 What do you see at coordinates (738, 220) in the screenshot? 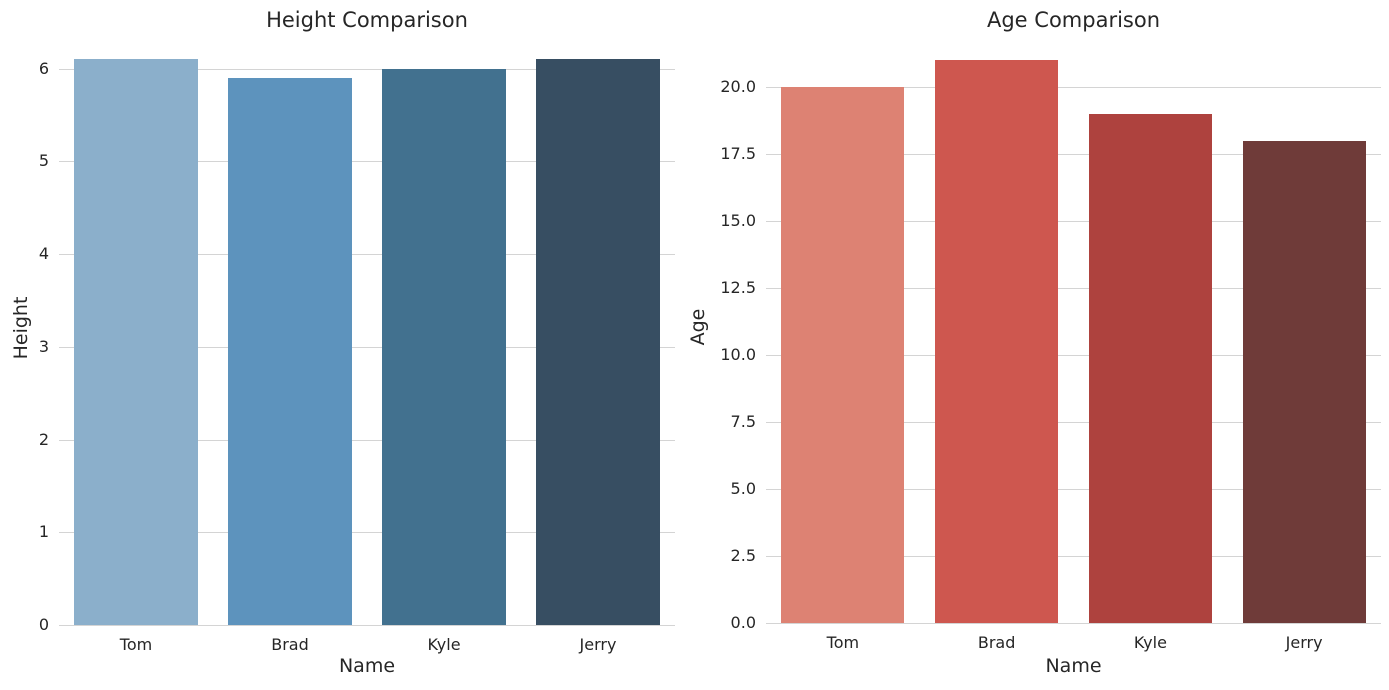
I see `y-tick-label: 15.0` at bounding box center [738, 220].